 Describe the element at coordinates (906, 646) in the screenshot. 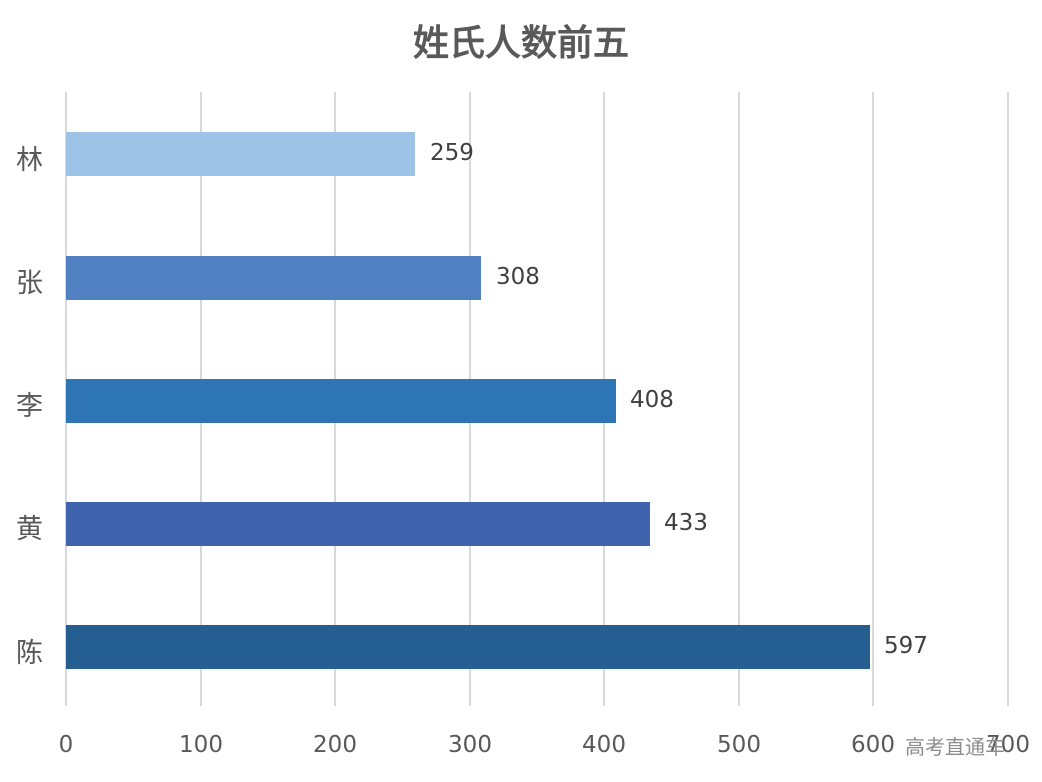

I see `data-label: 597` at that location.